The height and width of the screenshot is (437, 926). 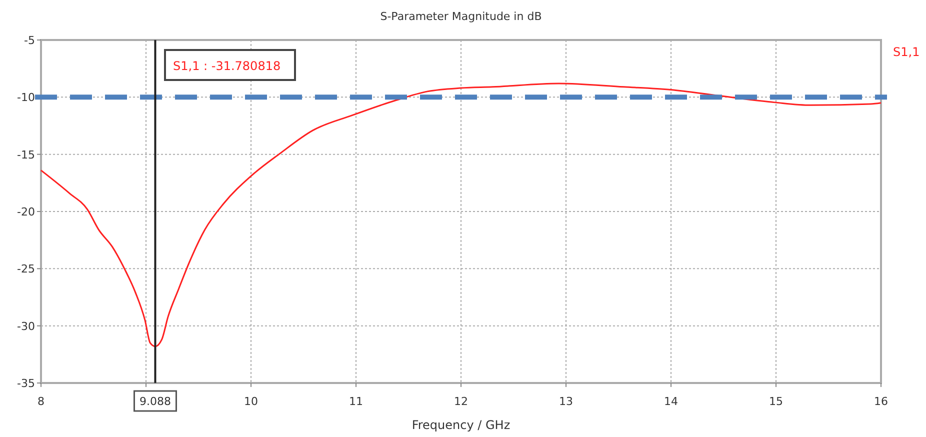 I want to click on y-tick-label: -30, so click(x=26, y=326).